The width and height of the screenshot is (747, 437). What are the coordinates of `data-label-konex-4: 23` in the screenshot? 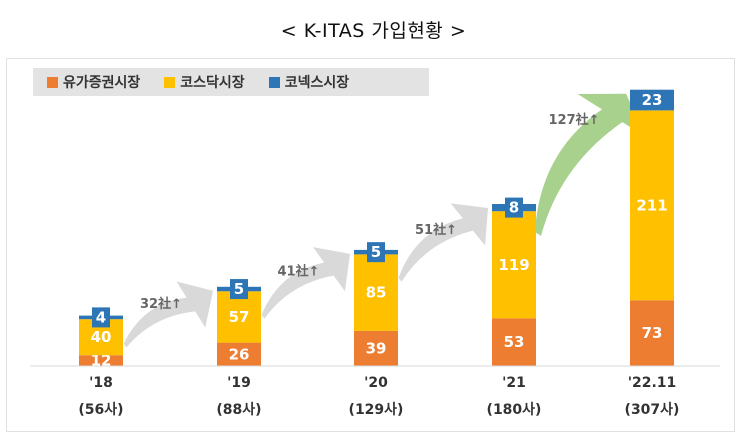 It's located at (652, 100).